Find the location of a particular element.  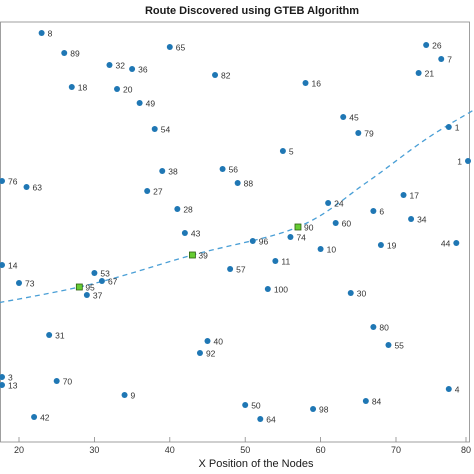

node-label-26: 26 is located at coordinates (437, 46).